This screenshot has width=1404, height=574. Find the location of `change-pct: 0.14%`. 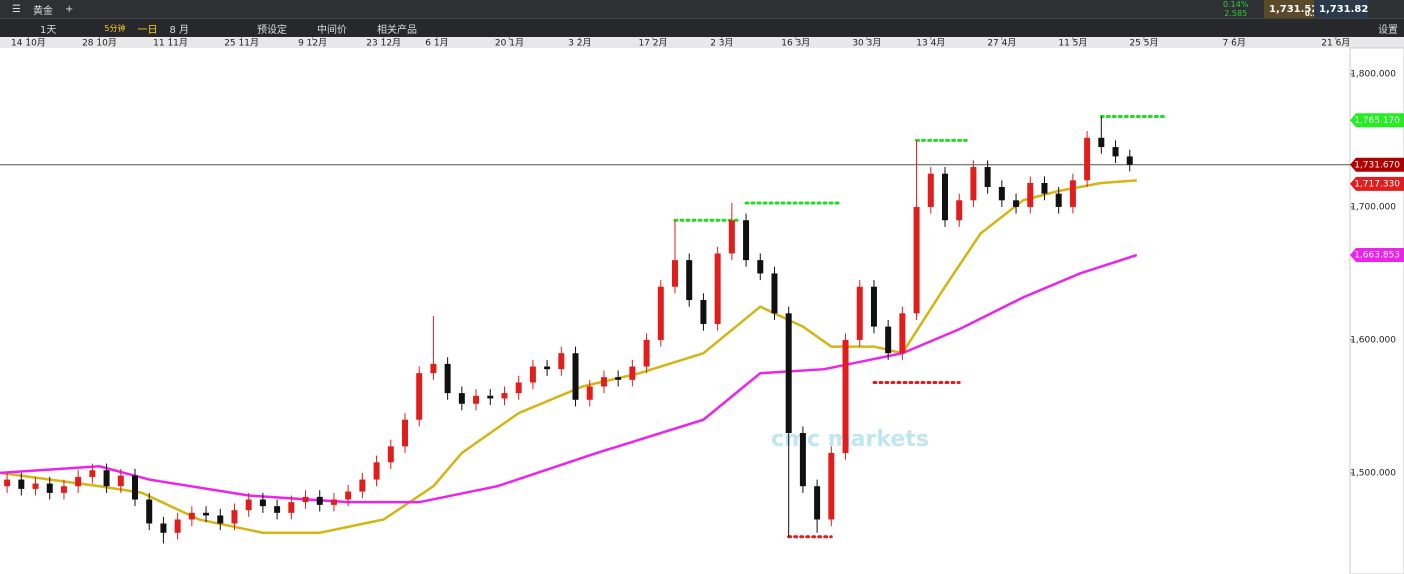

change-pct: 0.14% is located at coordinates (1236, 4).